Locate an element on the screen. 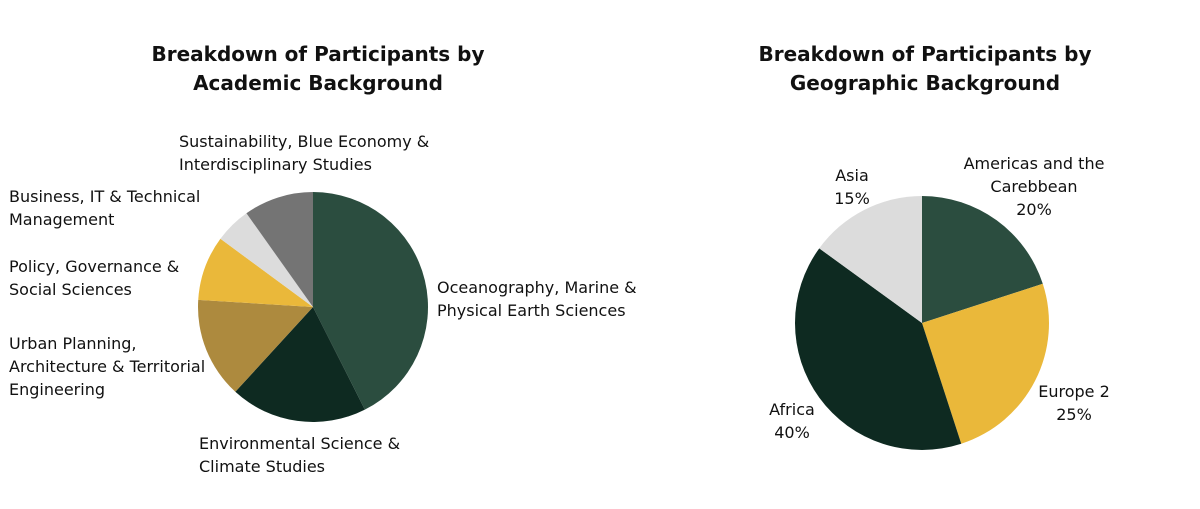 This screenshot has width=1200, height=509. label-africa: Africa 40% is located at coordinates (792, 421).